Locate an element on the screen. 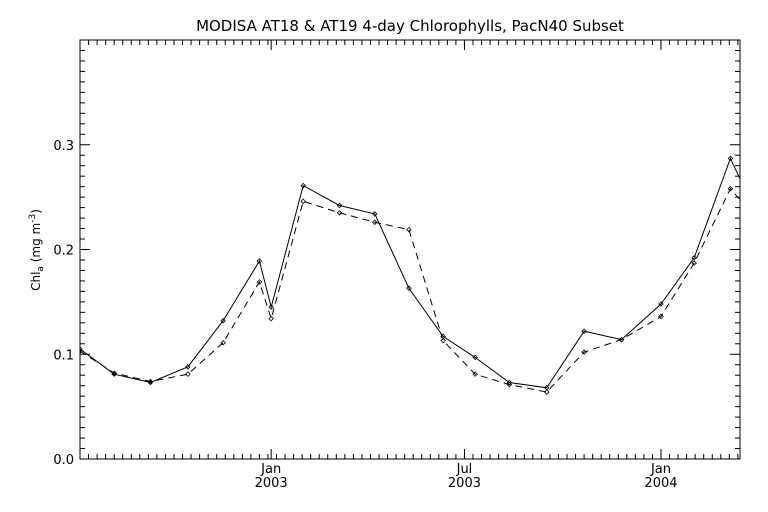 Image resolution: width=768 pixels, height=512 pixels. y-axis-label-base: Chl is located at coordinates (36, 281).